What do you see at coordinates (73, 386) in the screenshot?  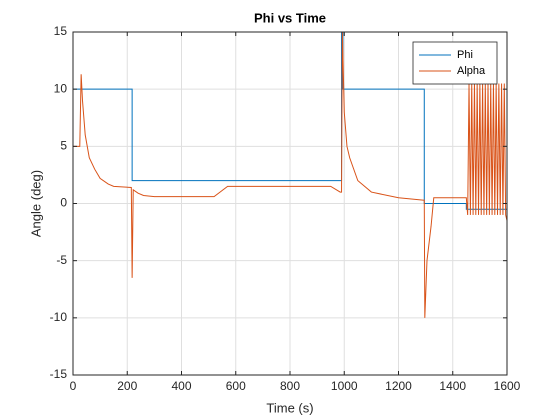 I see `x-tick-label: 0` at bounding box center [73, 386].